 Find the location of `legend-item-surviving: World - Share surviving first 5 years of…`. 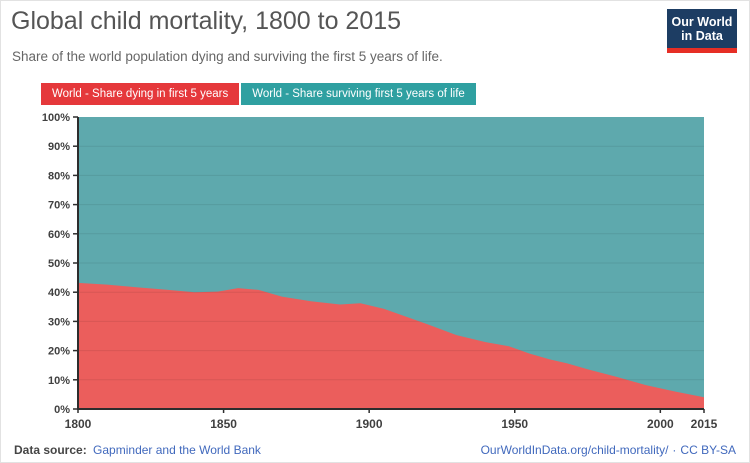

legend-item-surviving: World - Share surviving first 5 years of… is located at coordinates (358, 94).